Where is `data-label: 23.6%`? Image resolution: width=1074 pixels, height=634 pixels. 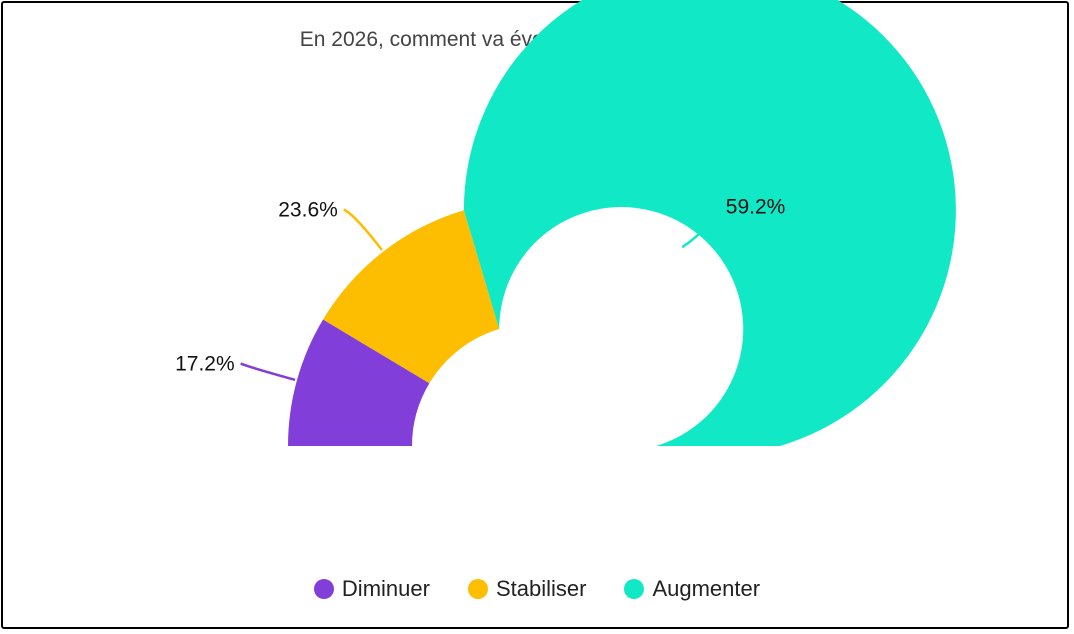
data-label: 23.6% is located at coordinates (308, 210).